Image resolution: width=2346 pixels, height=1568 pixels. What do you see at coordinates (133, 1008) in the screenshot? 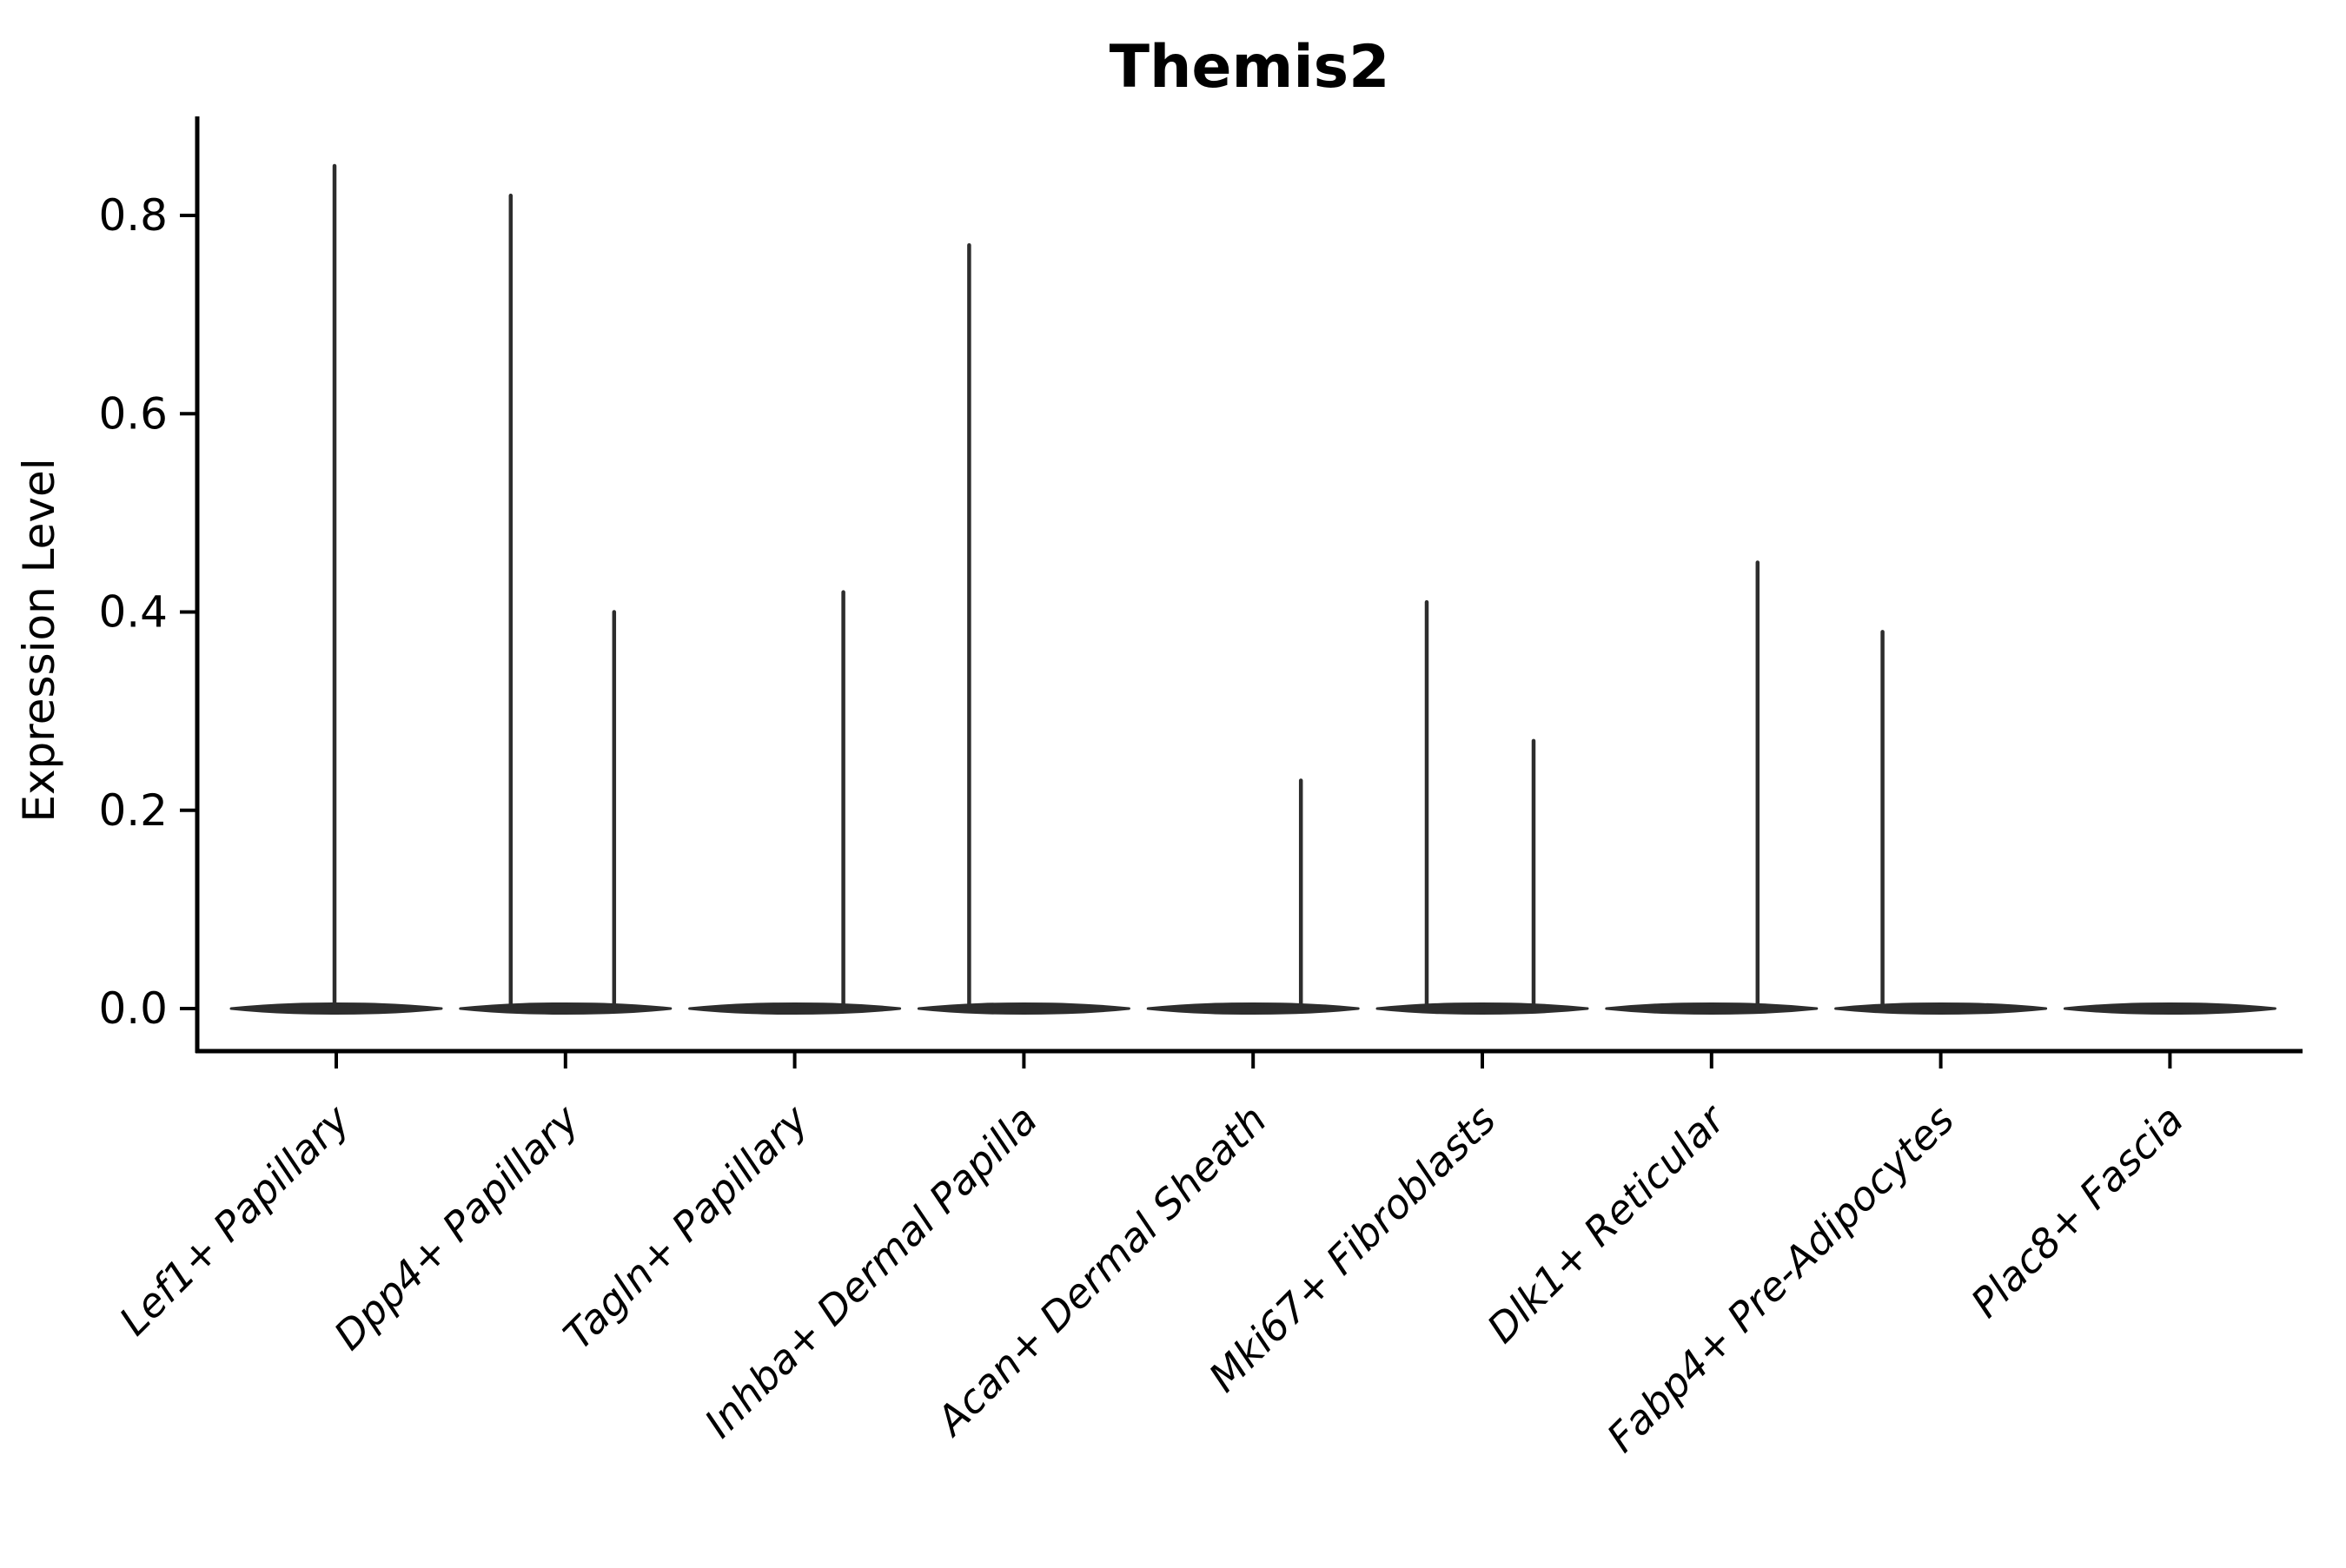
I see `y-tick-label: 0.0` at bounding box center [133, 1008].